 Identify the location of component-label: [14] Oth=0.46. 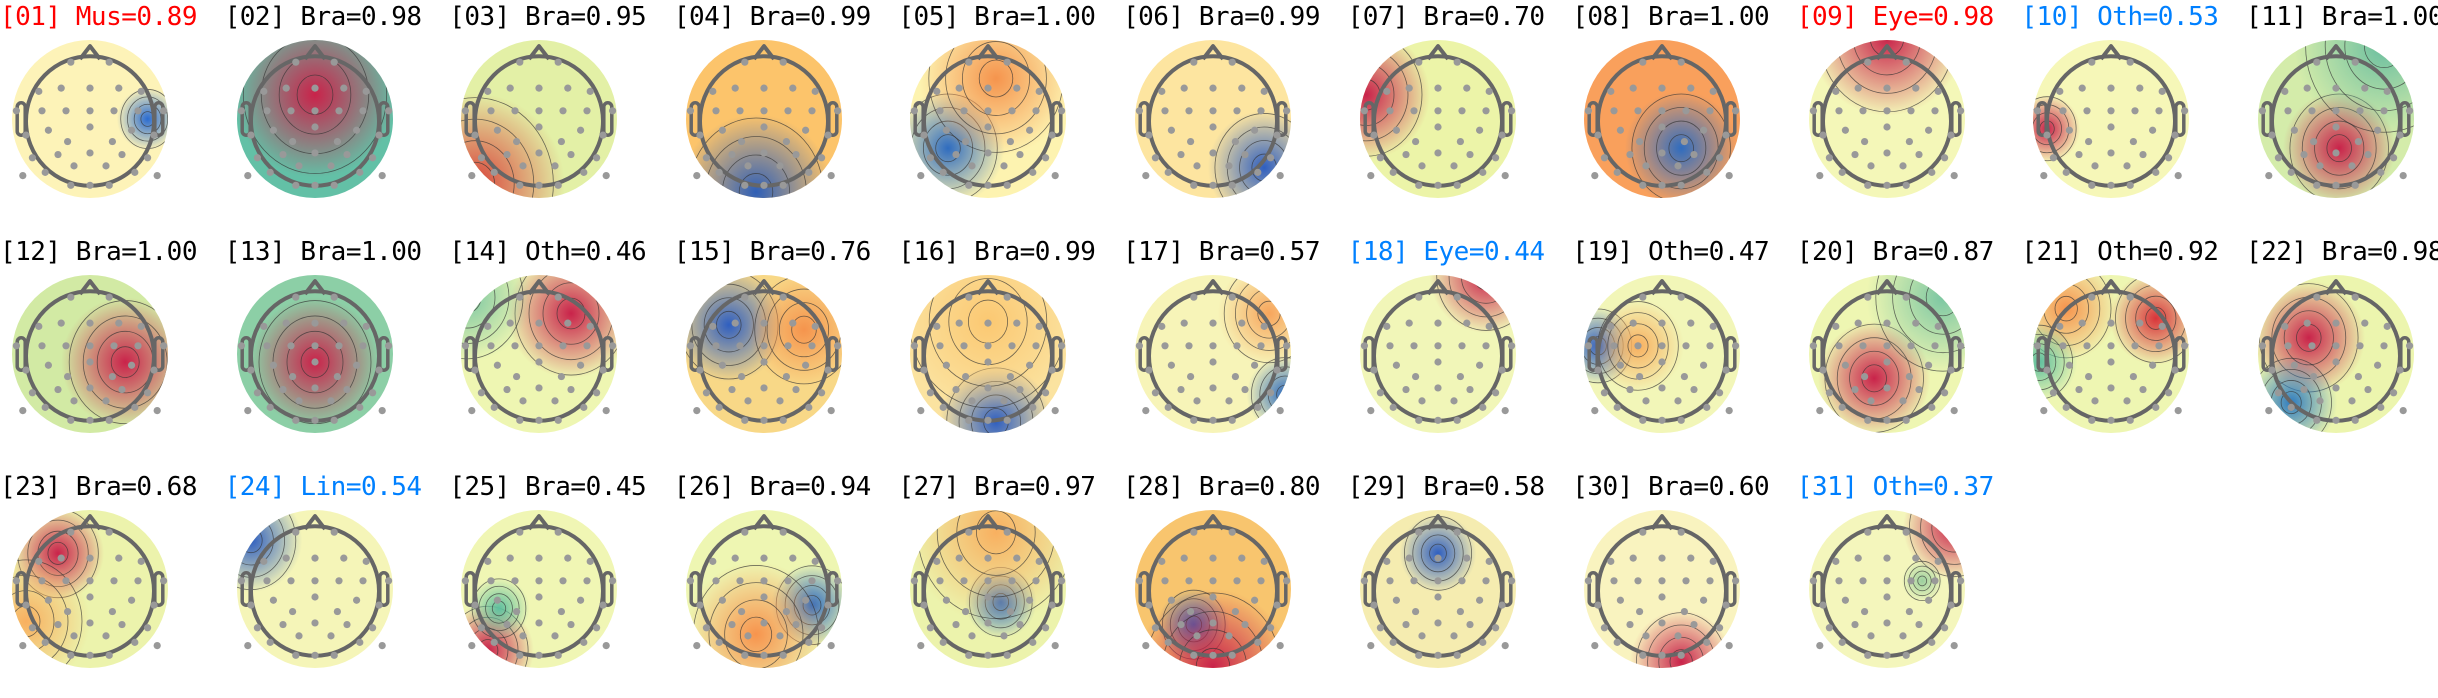
(548, 252).